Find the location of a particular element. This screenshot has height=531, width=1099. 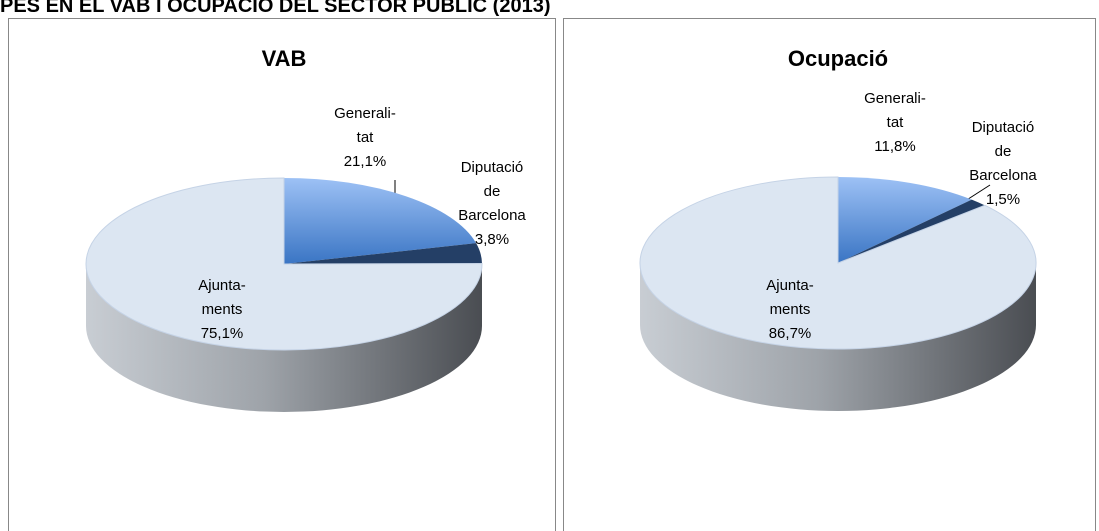

value-label: 1,5% is located at coordinates (1003, 199).